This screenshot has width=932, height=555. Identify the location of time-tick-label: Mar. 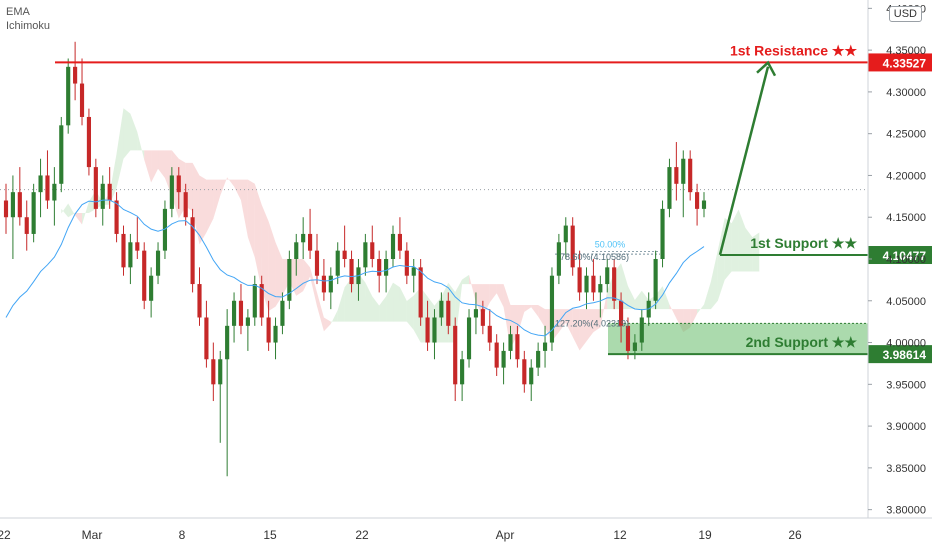
(92, 535).